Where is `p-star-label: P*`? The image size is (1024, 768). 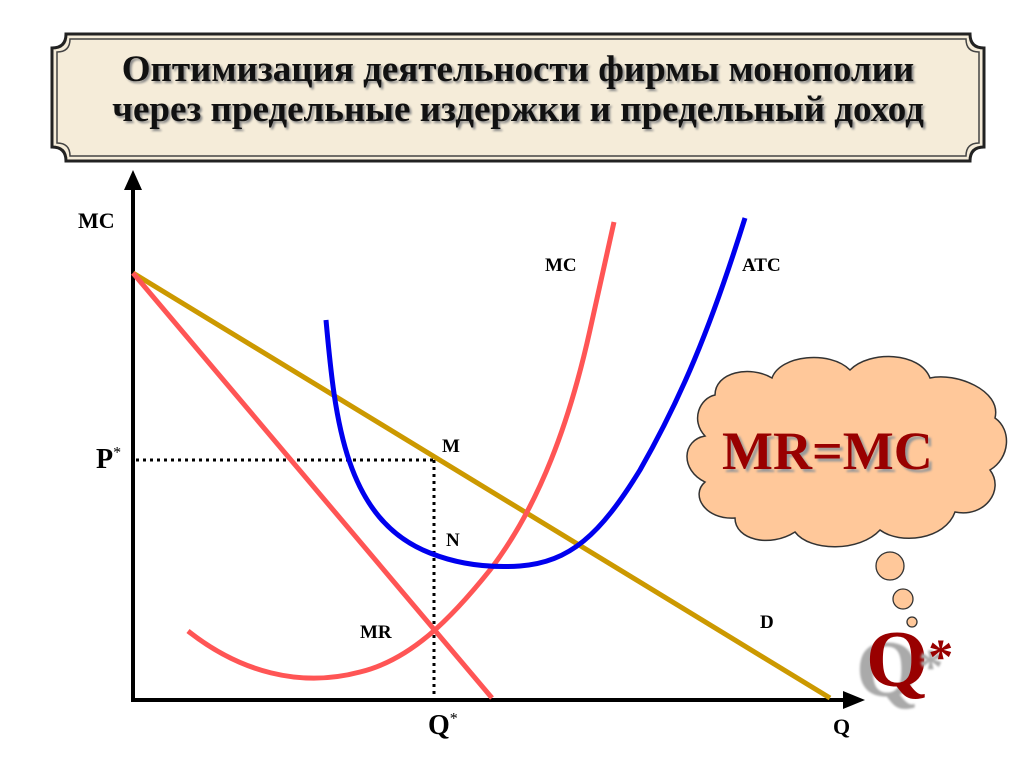
p-star-label: P* is located at coordinates (108, 460).